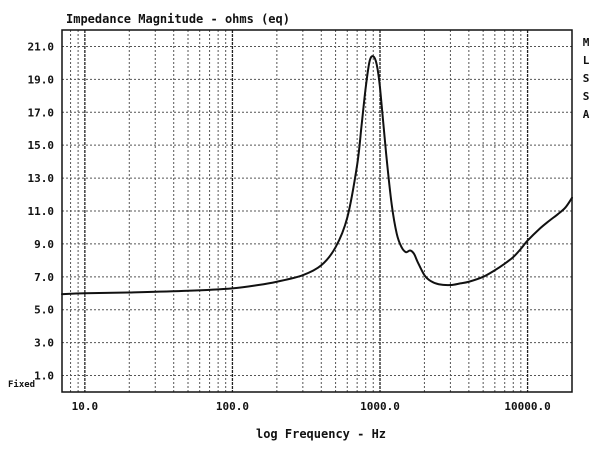 The height and width of the screenshot is (451, 600). Describe the element at coordinates (44, 244) in the screenshot. I see `y-tick-label: 9.0` at that location.